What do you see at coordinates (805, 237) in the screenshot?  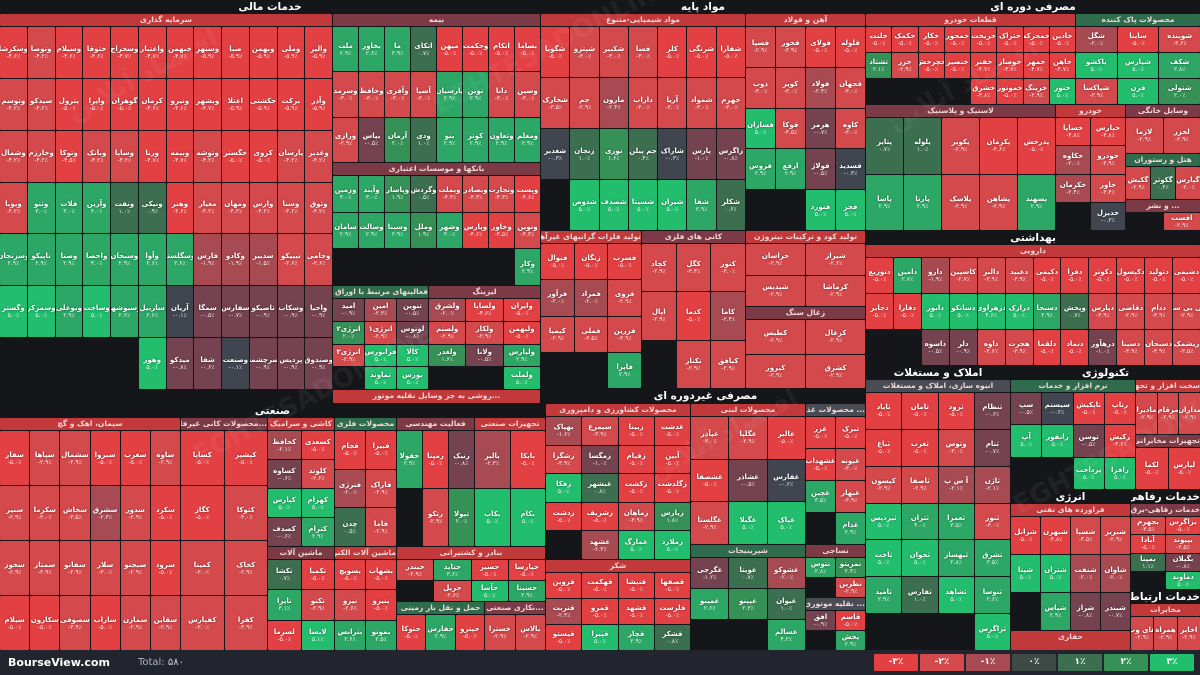 I see `industry-group-header: تولید کود و ترکیبات نیتروژن` at bounding box center [805, 237].